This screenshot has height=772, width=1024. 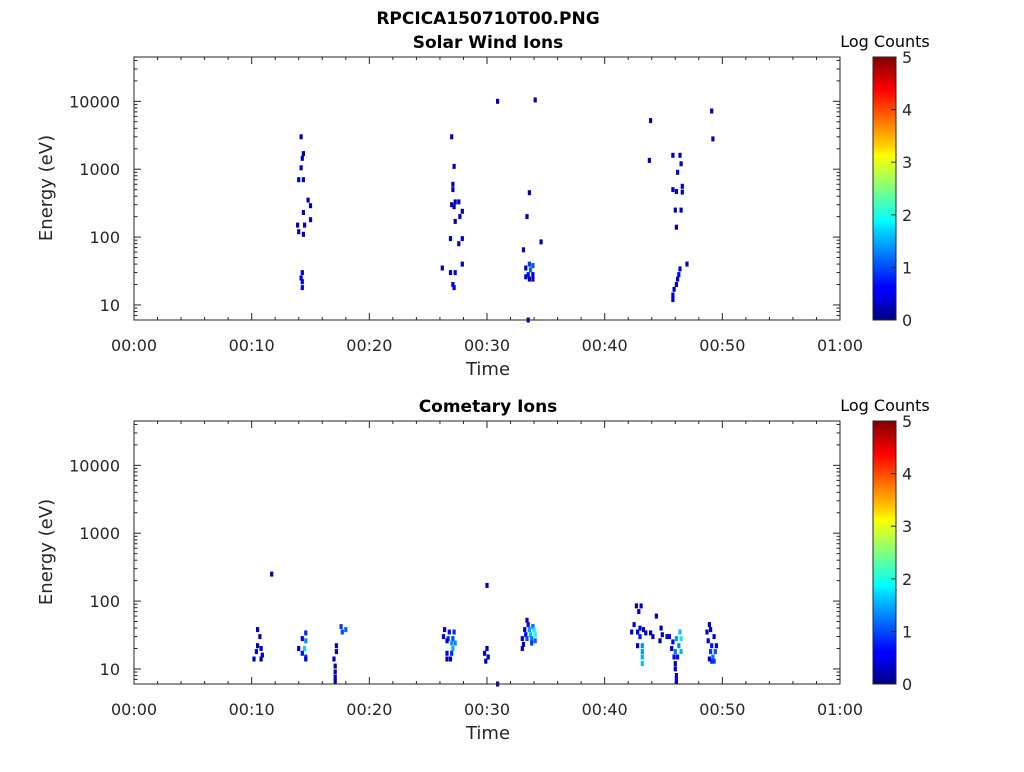 I want to click on panel1-x-tick-label: 01:00, so click(x=840, y=345).